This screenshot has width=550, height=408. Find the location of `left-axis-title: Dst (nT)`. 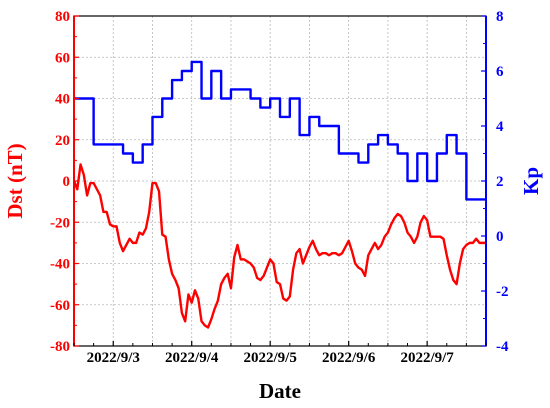

left-axis-title: Dst (nT) is located at coordinates (15, 180).